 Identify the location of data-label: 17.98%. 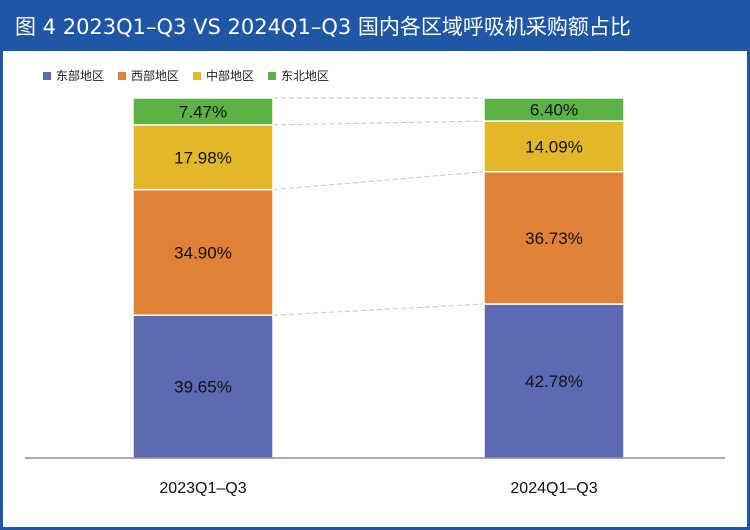
(203, 157).